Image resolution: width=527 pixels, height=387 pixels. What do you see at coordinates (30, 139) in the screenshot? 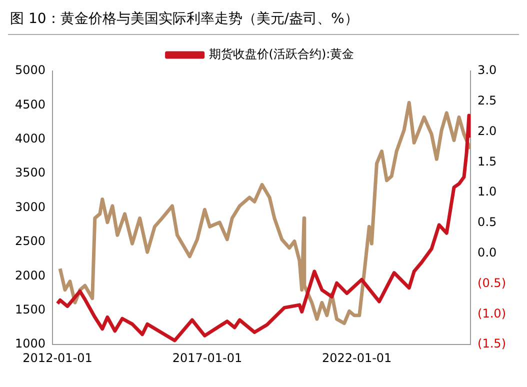
I see `y-tick-label: 4000` at bounding box center [30, 139].